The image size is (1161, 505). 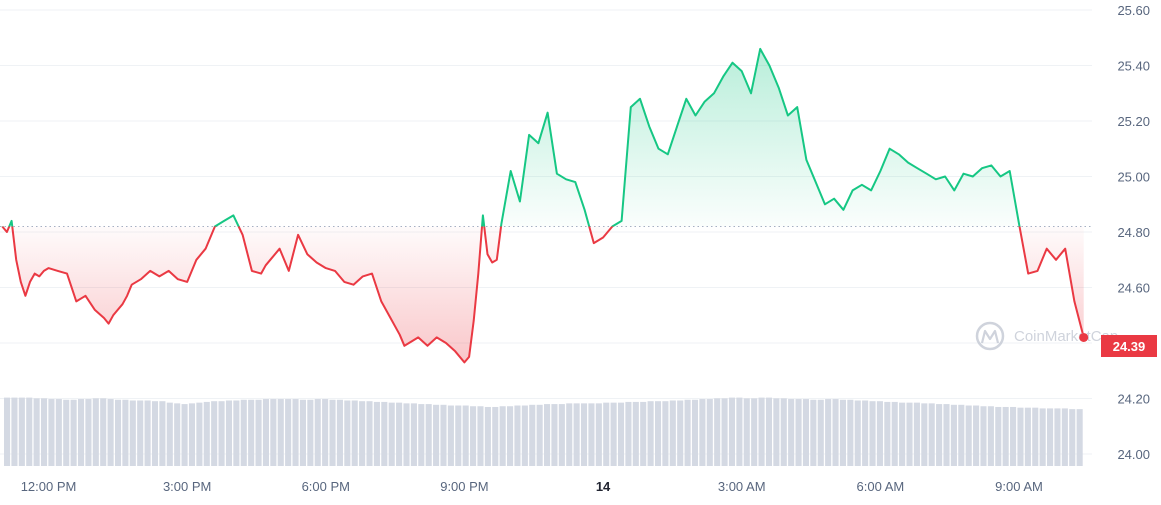 What do you see at coordinates (1133, 66) in the screenshot?
I see `y-tick-label: 25.40` at bounding box center [1133, 66].